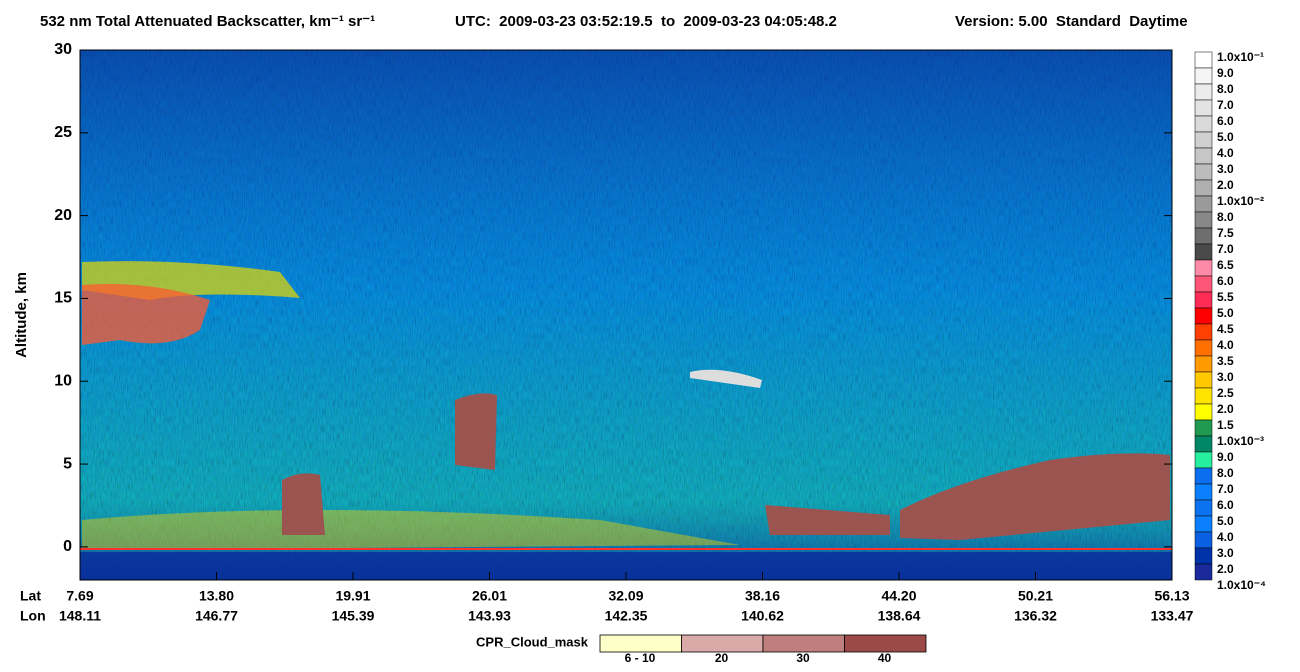  What do you see at coordinates (532, 641) in the screenshot?
I see `cpr-legend-title: CPR_Cloud_mask` at bounding box center [532, 641].